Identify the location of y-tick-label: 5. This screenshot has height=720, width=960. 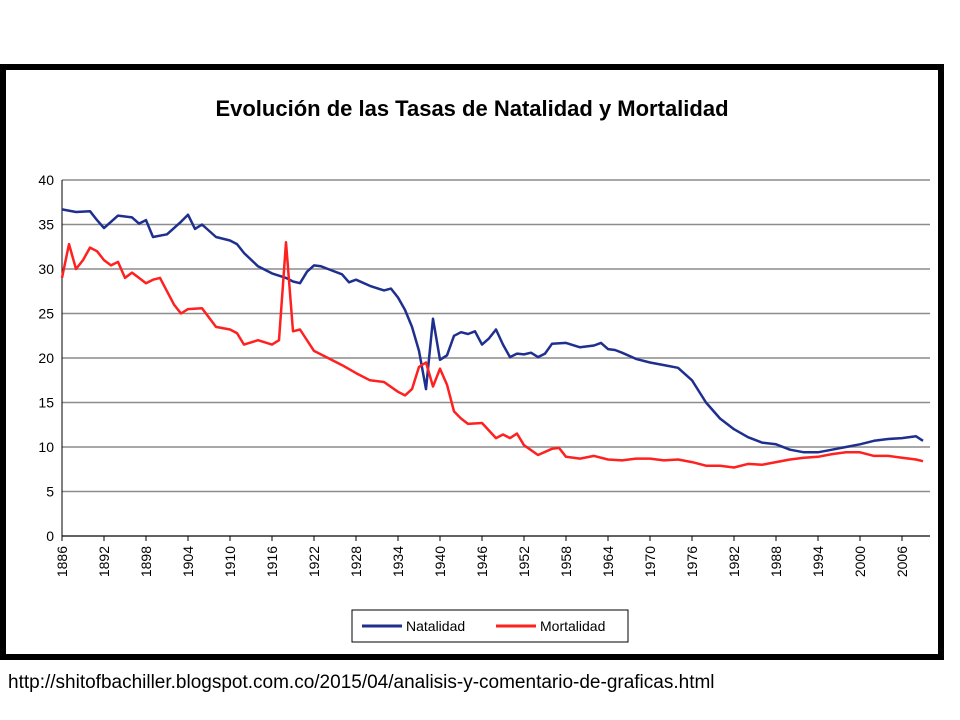
(50, 492).